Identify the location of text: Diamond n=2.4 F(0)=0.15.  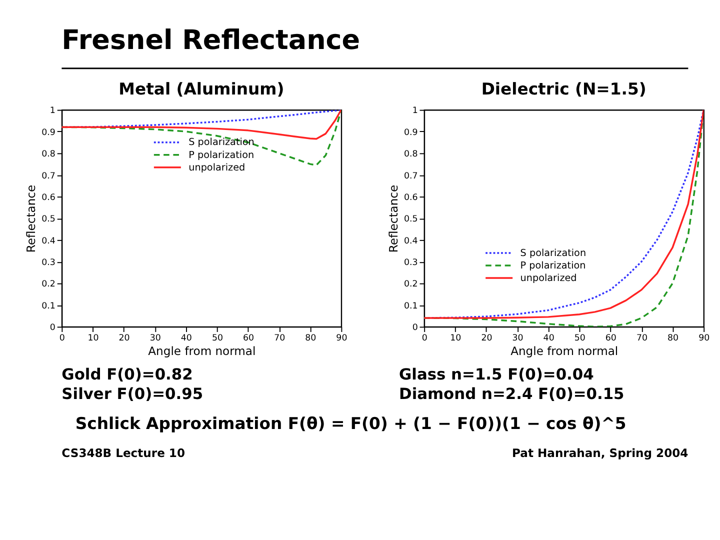
(511, 393).